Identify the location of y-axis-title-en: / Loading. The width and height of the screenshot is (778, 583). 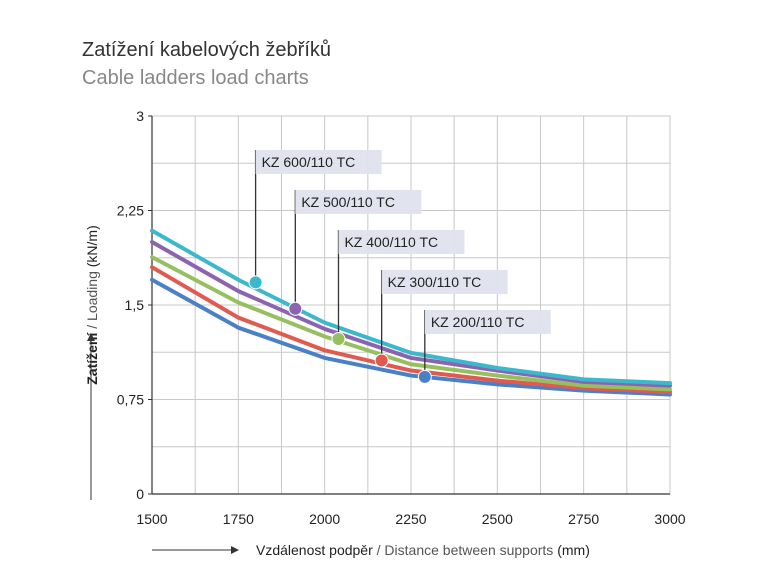
(92, 302).